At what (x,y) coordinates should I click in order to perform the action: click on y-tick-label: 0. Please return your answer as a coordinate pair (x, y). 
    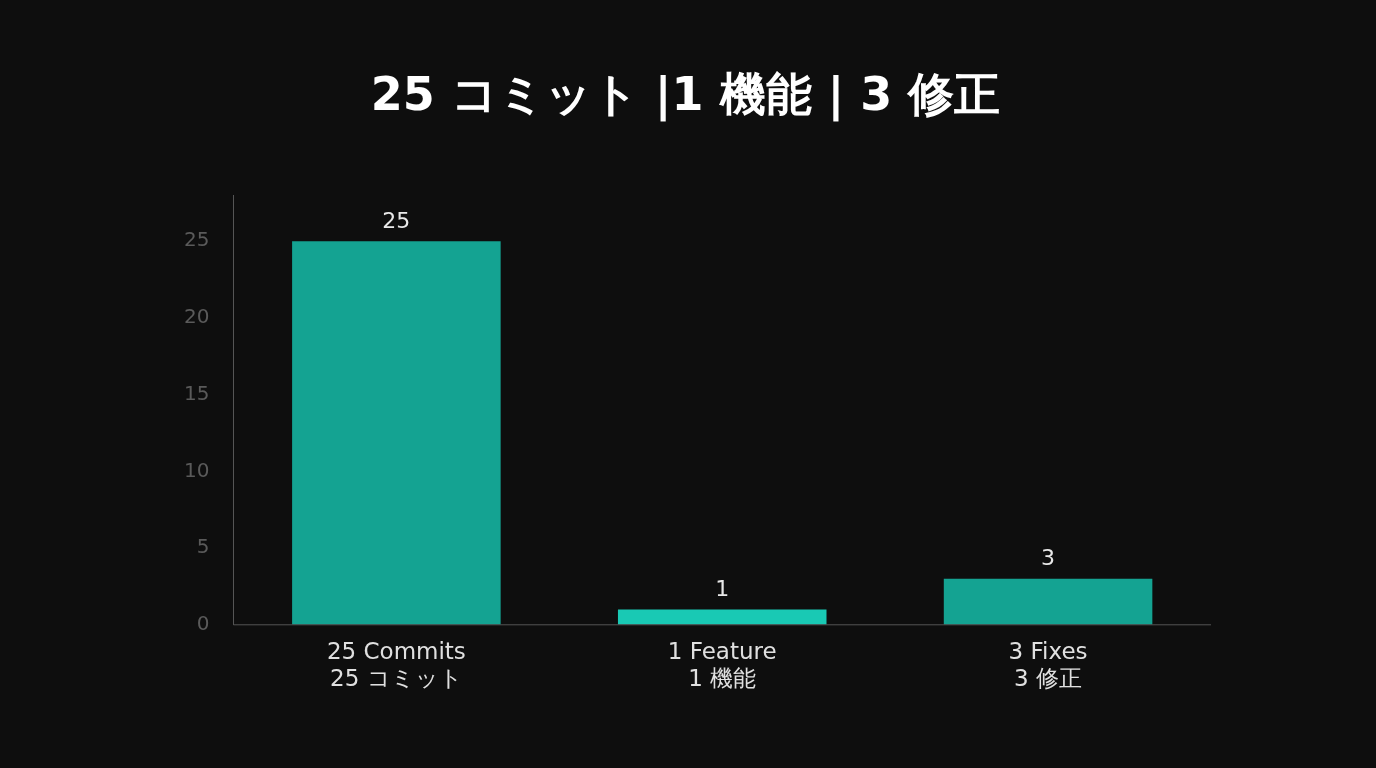
    Looking at the image, I should click on (203, 623).